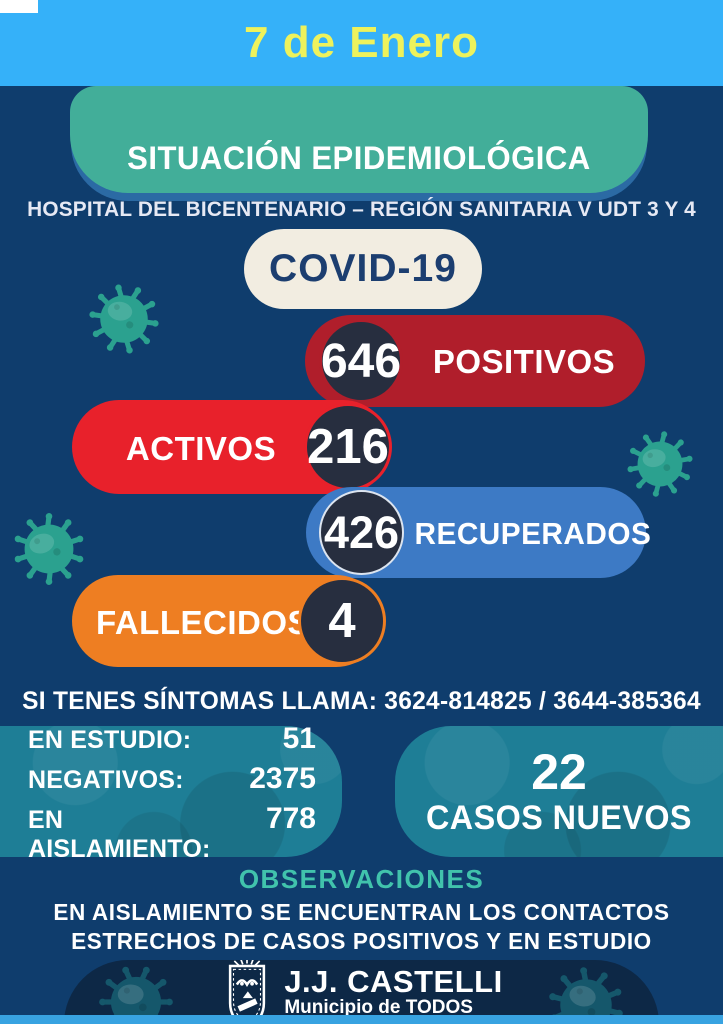 The image size is (723, 1024). Describe the element at coordinates (524, 361) in the screenshot. I see `positivos-label: POSITIVOS` at that location.